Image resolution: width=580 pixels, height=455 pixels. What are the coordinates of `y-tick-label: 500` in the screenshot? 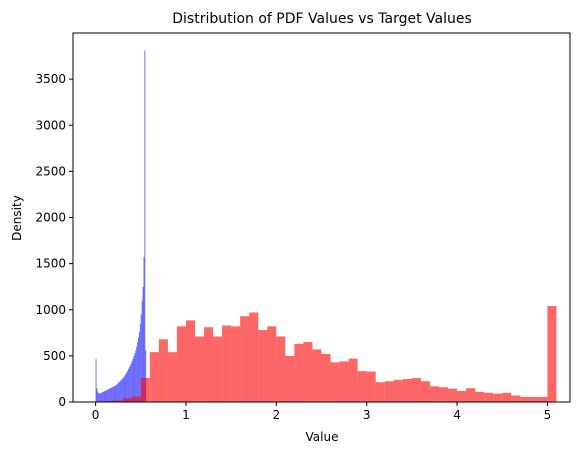 It's located at (54, 356).